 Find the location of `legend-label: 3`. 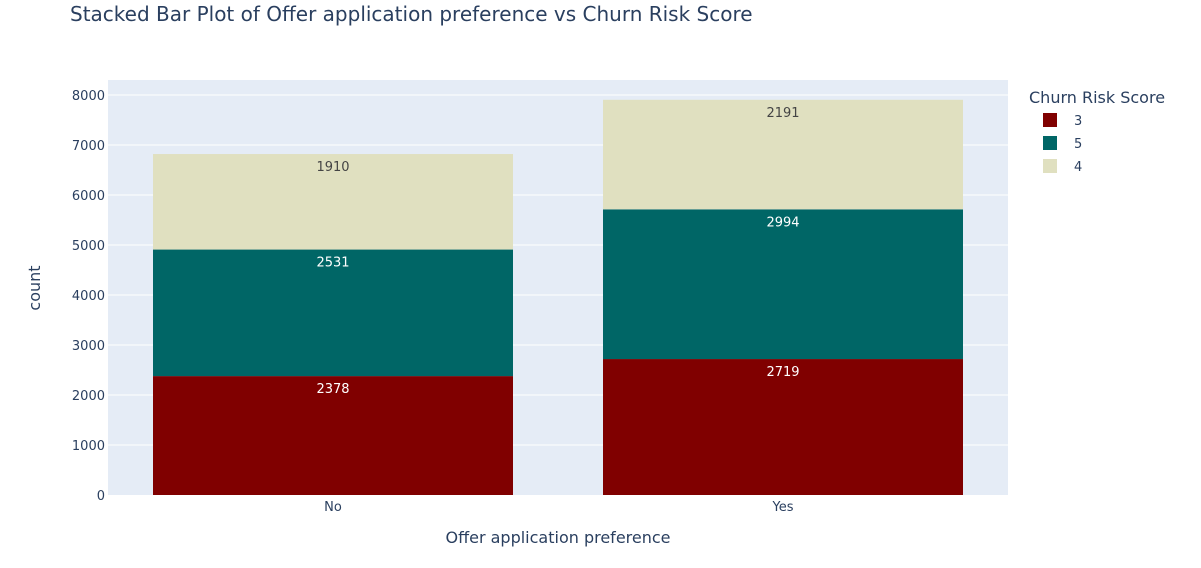

legend-label: 3 is located at coordinates (1078, 121).